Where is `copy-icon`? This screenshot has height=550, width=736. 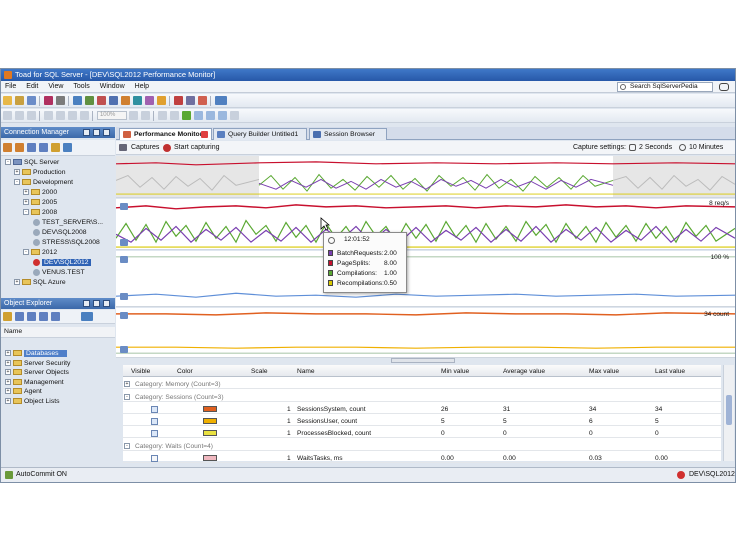
copy-icon is located at coordinates (19, 115).